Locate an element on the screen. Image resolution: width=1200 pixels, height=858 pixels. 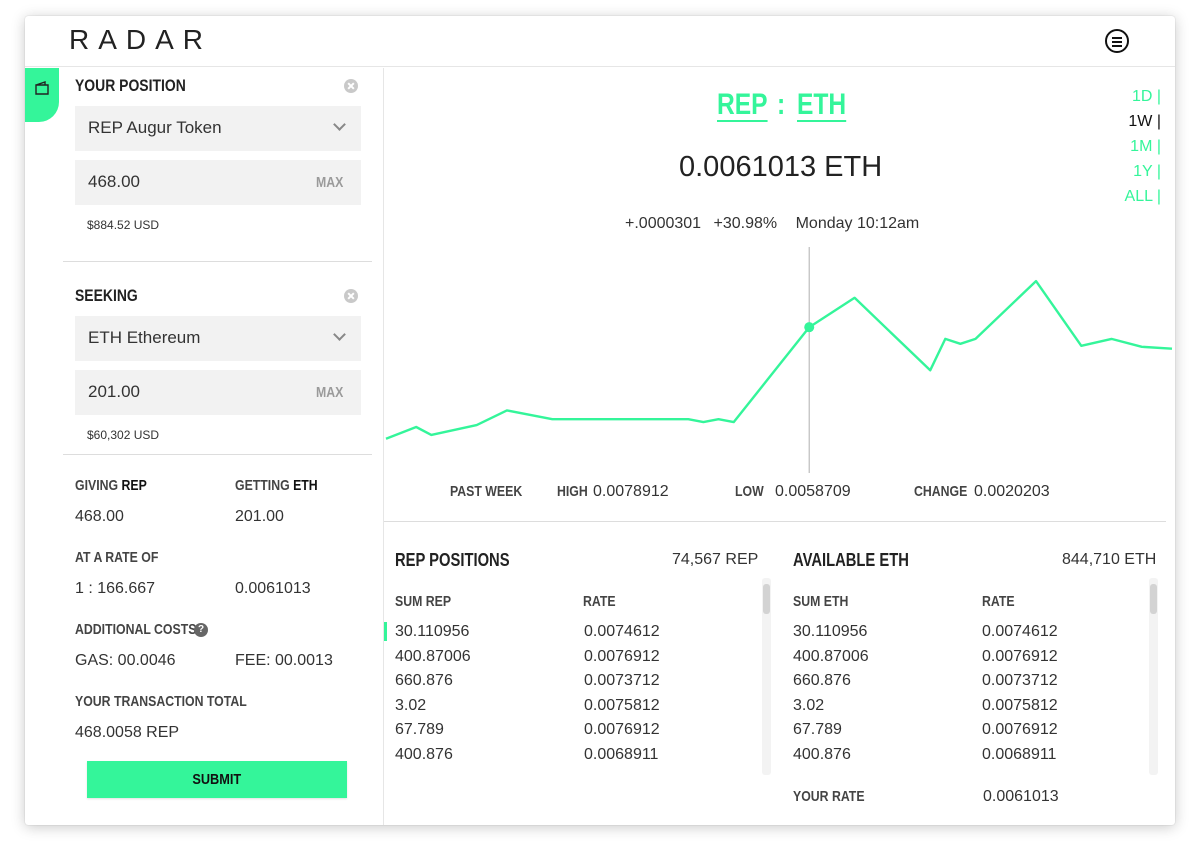
eth-scrollbar is located at coordinates (1153, 676).